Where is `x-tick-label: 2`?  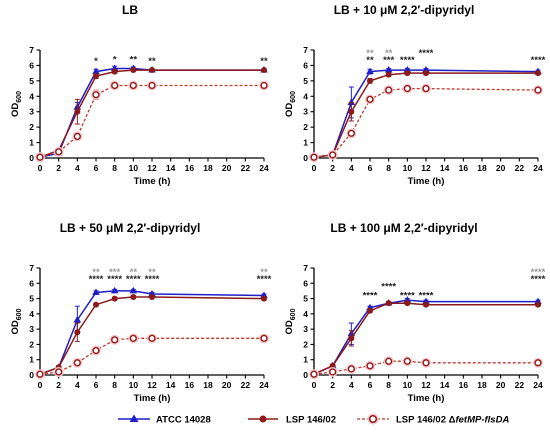 x-tick-label: 2 is located at coordinates (58, 168).